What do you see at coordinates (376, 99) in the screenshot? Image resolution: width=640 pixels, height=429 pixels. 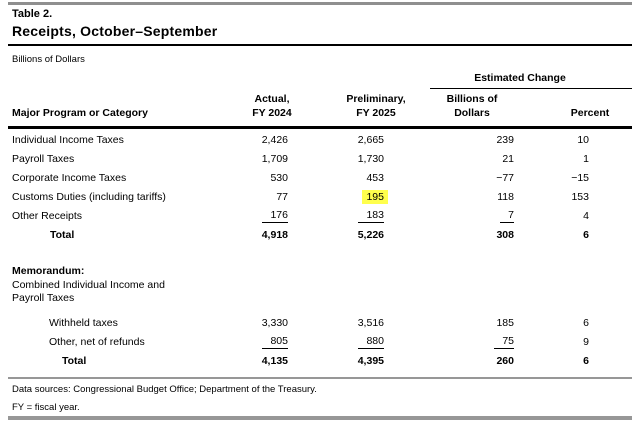 I see `column-header-line: Preliminary,` at bounding box center [376, 99].